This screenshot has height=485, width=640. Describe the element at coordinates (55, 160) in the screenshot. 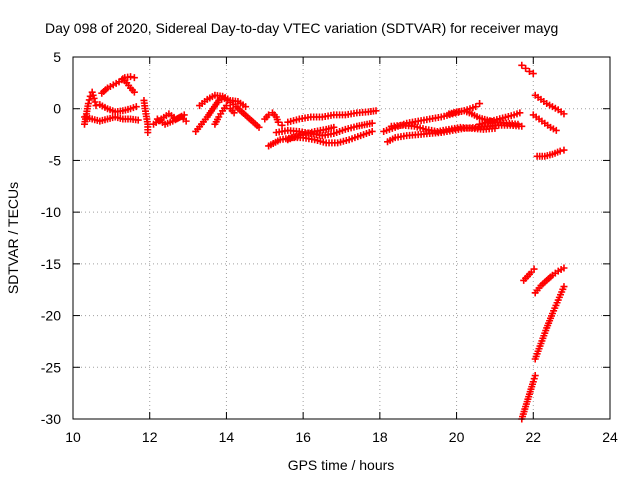

I see `y-tick-label: -5` at that location.